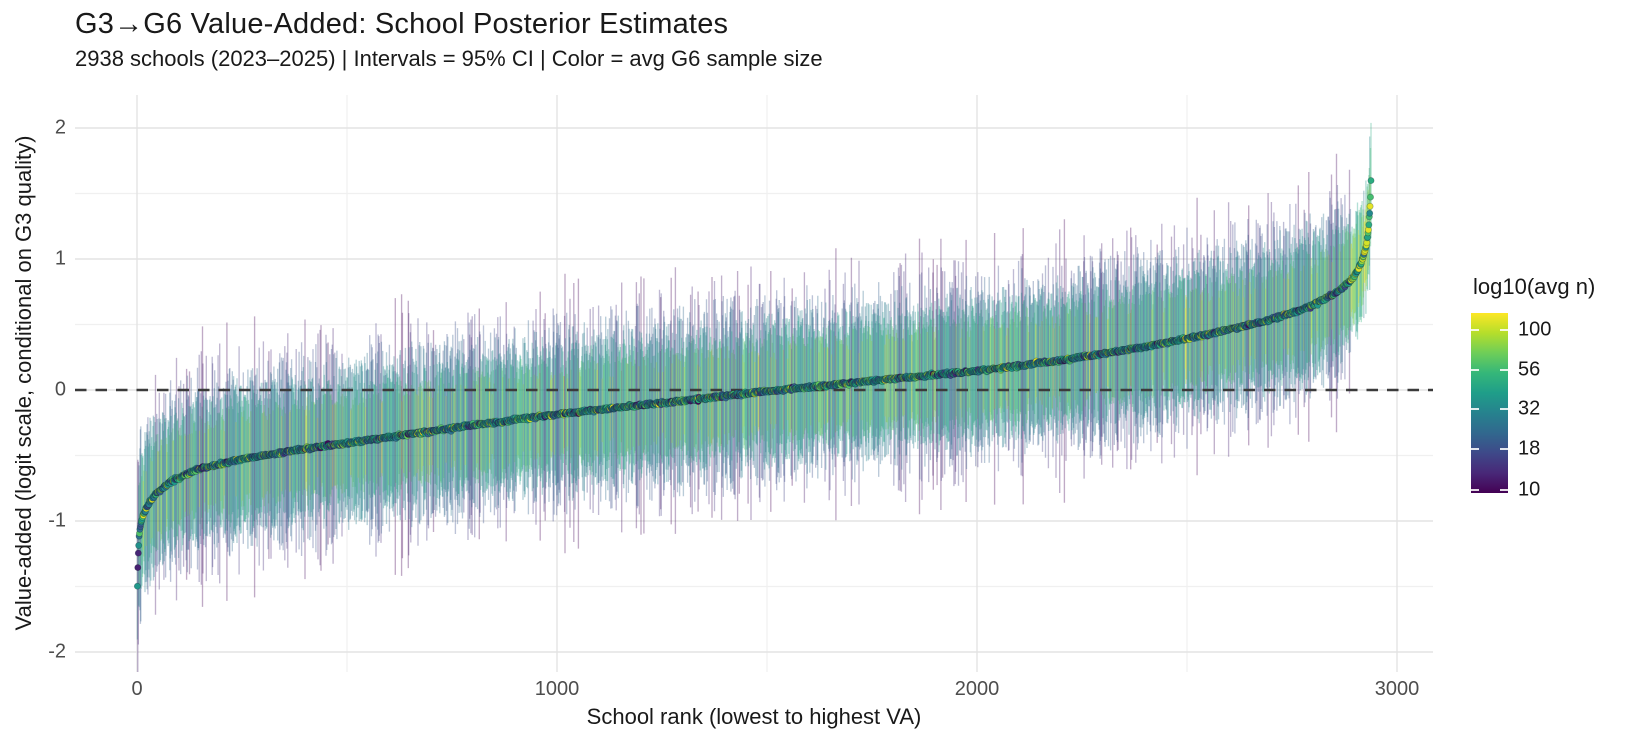  I want to click on color-legend: log10(avg n) 100 56 32 18 10, so click(1558, 389).